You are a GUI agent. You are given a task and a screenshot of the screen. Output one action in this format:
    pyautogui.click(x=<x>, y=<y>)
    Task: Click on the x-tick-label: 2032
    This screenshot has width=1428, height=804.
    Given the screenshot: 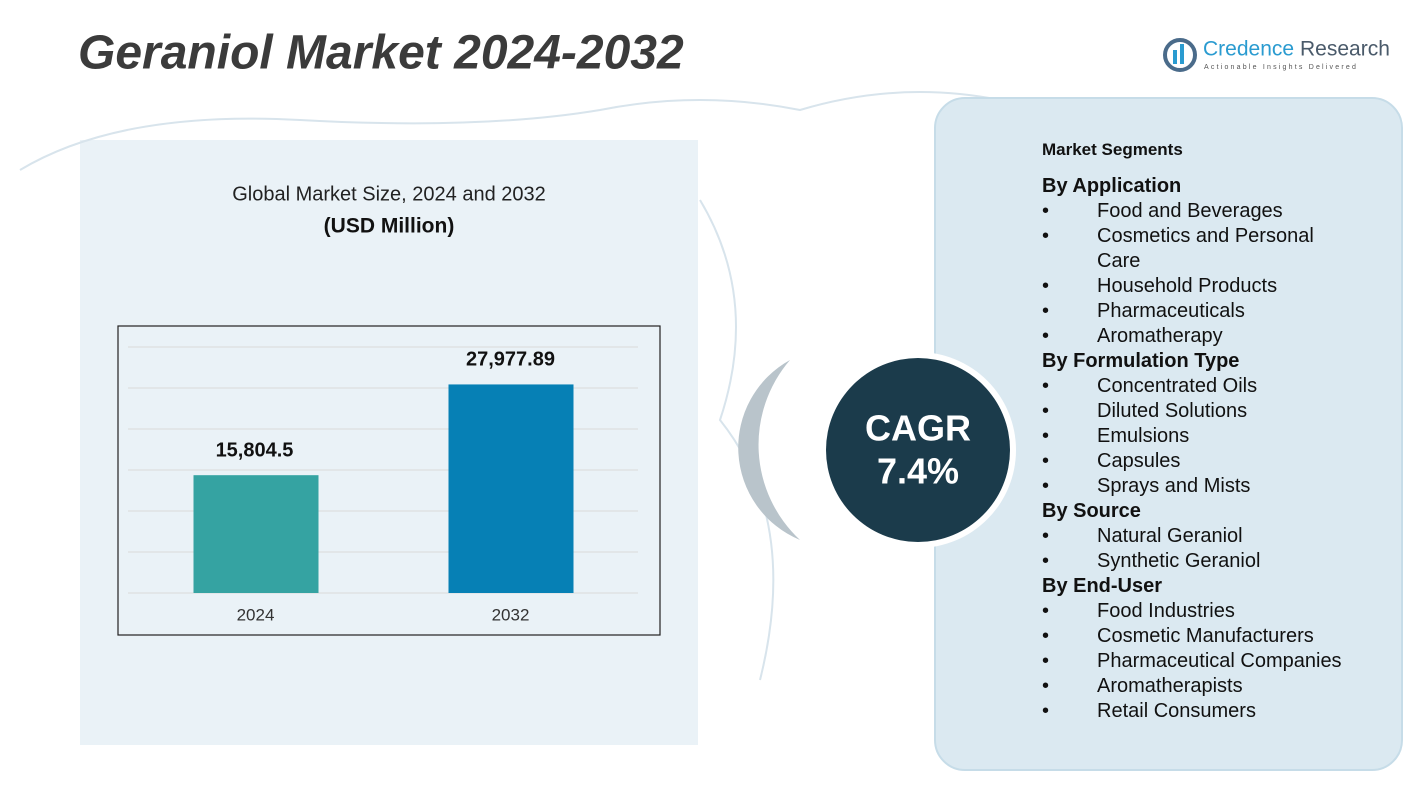 What is the action you would take?
    pyautogui.click(x=511, y=614)
    